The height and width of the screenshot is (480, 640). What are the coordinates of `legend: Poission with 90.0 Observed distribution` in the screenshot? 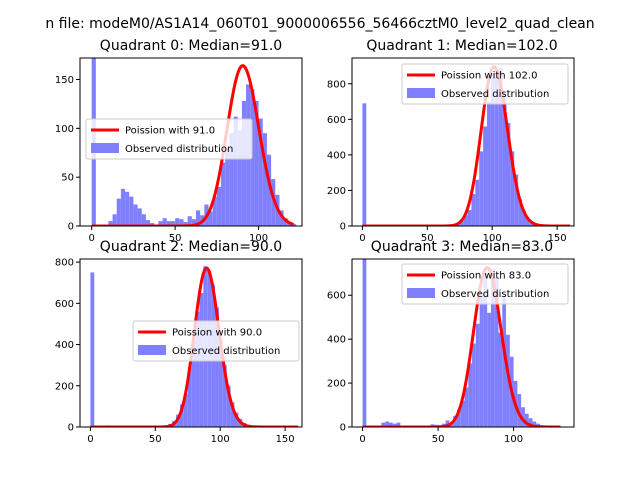 It's located at (216, 341).